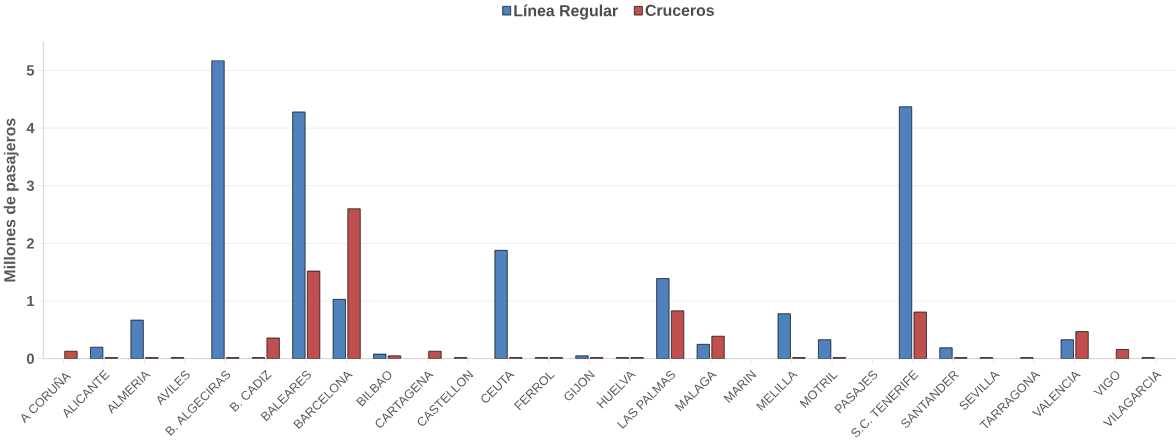 The image size is (1176, 444). I want to click on legend-label: Cruceros, so click(679, 10).